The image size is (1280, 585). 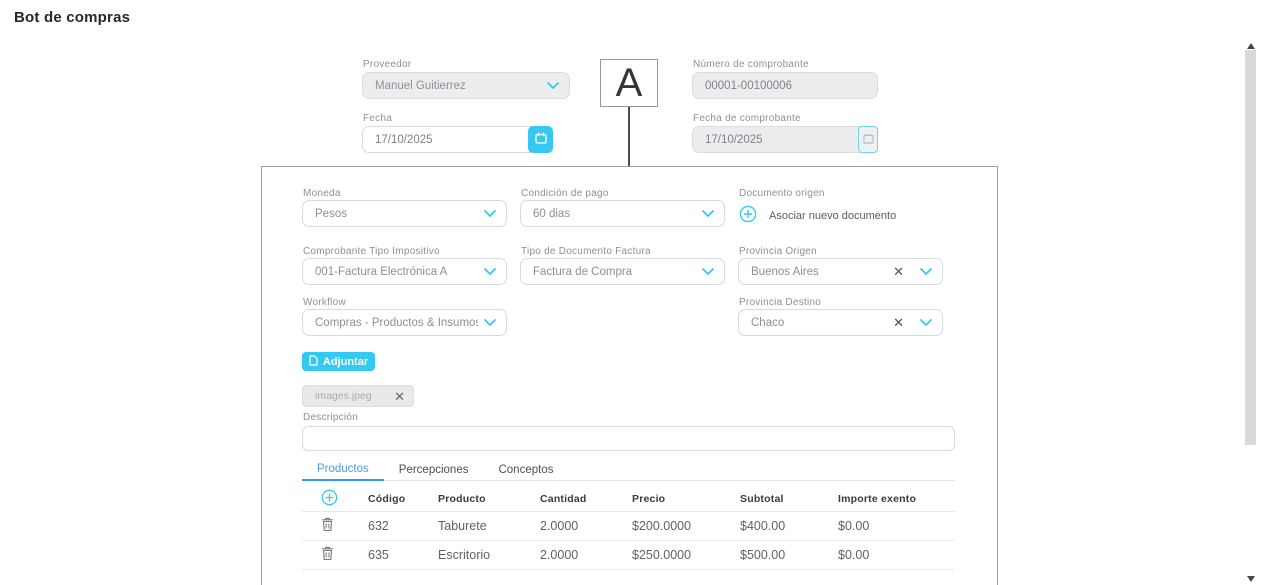 What do you see at coordinates (420, 85) in the screenshot?
I see `proveedor-value: Manuel Guitierrez` at bounding box center [420, 85].